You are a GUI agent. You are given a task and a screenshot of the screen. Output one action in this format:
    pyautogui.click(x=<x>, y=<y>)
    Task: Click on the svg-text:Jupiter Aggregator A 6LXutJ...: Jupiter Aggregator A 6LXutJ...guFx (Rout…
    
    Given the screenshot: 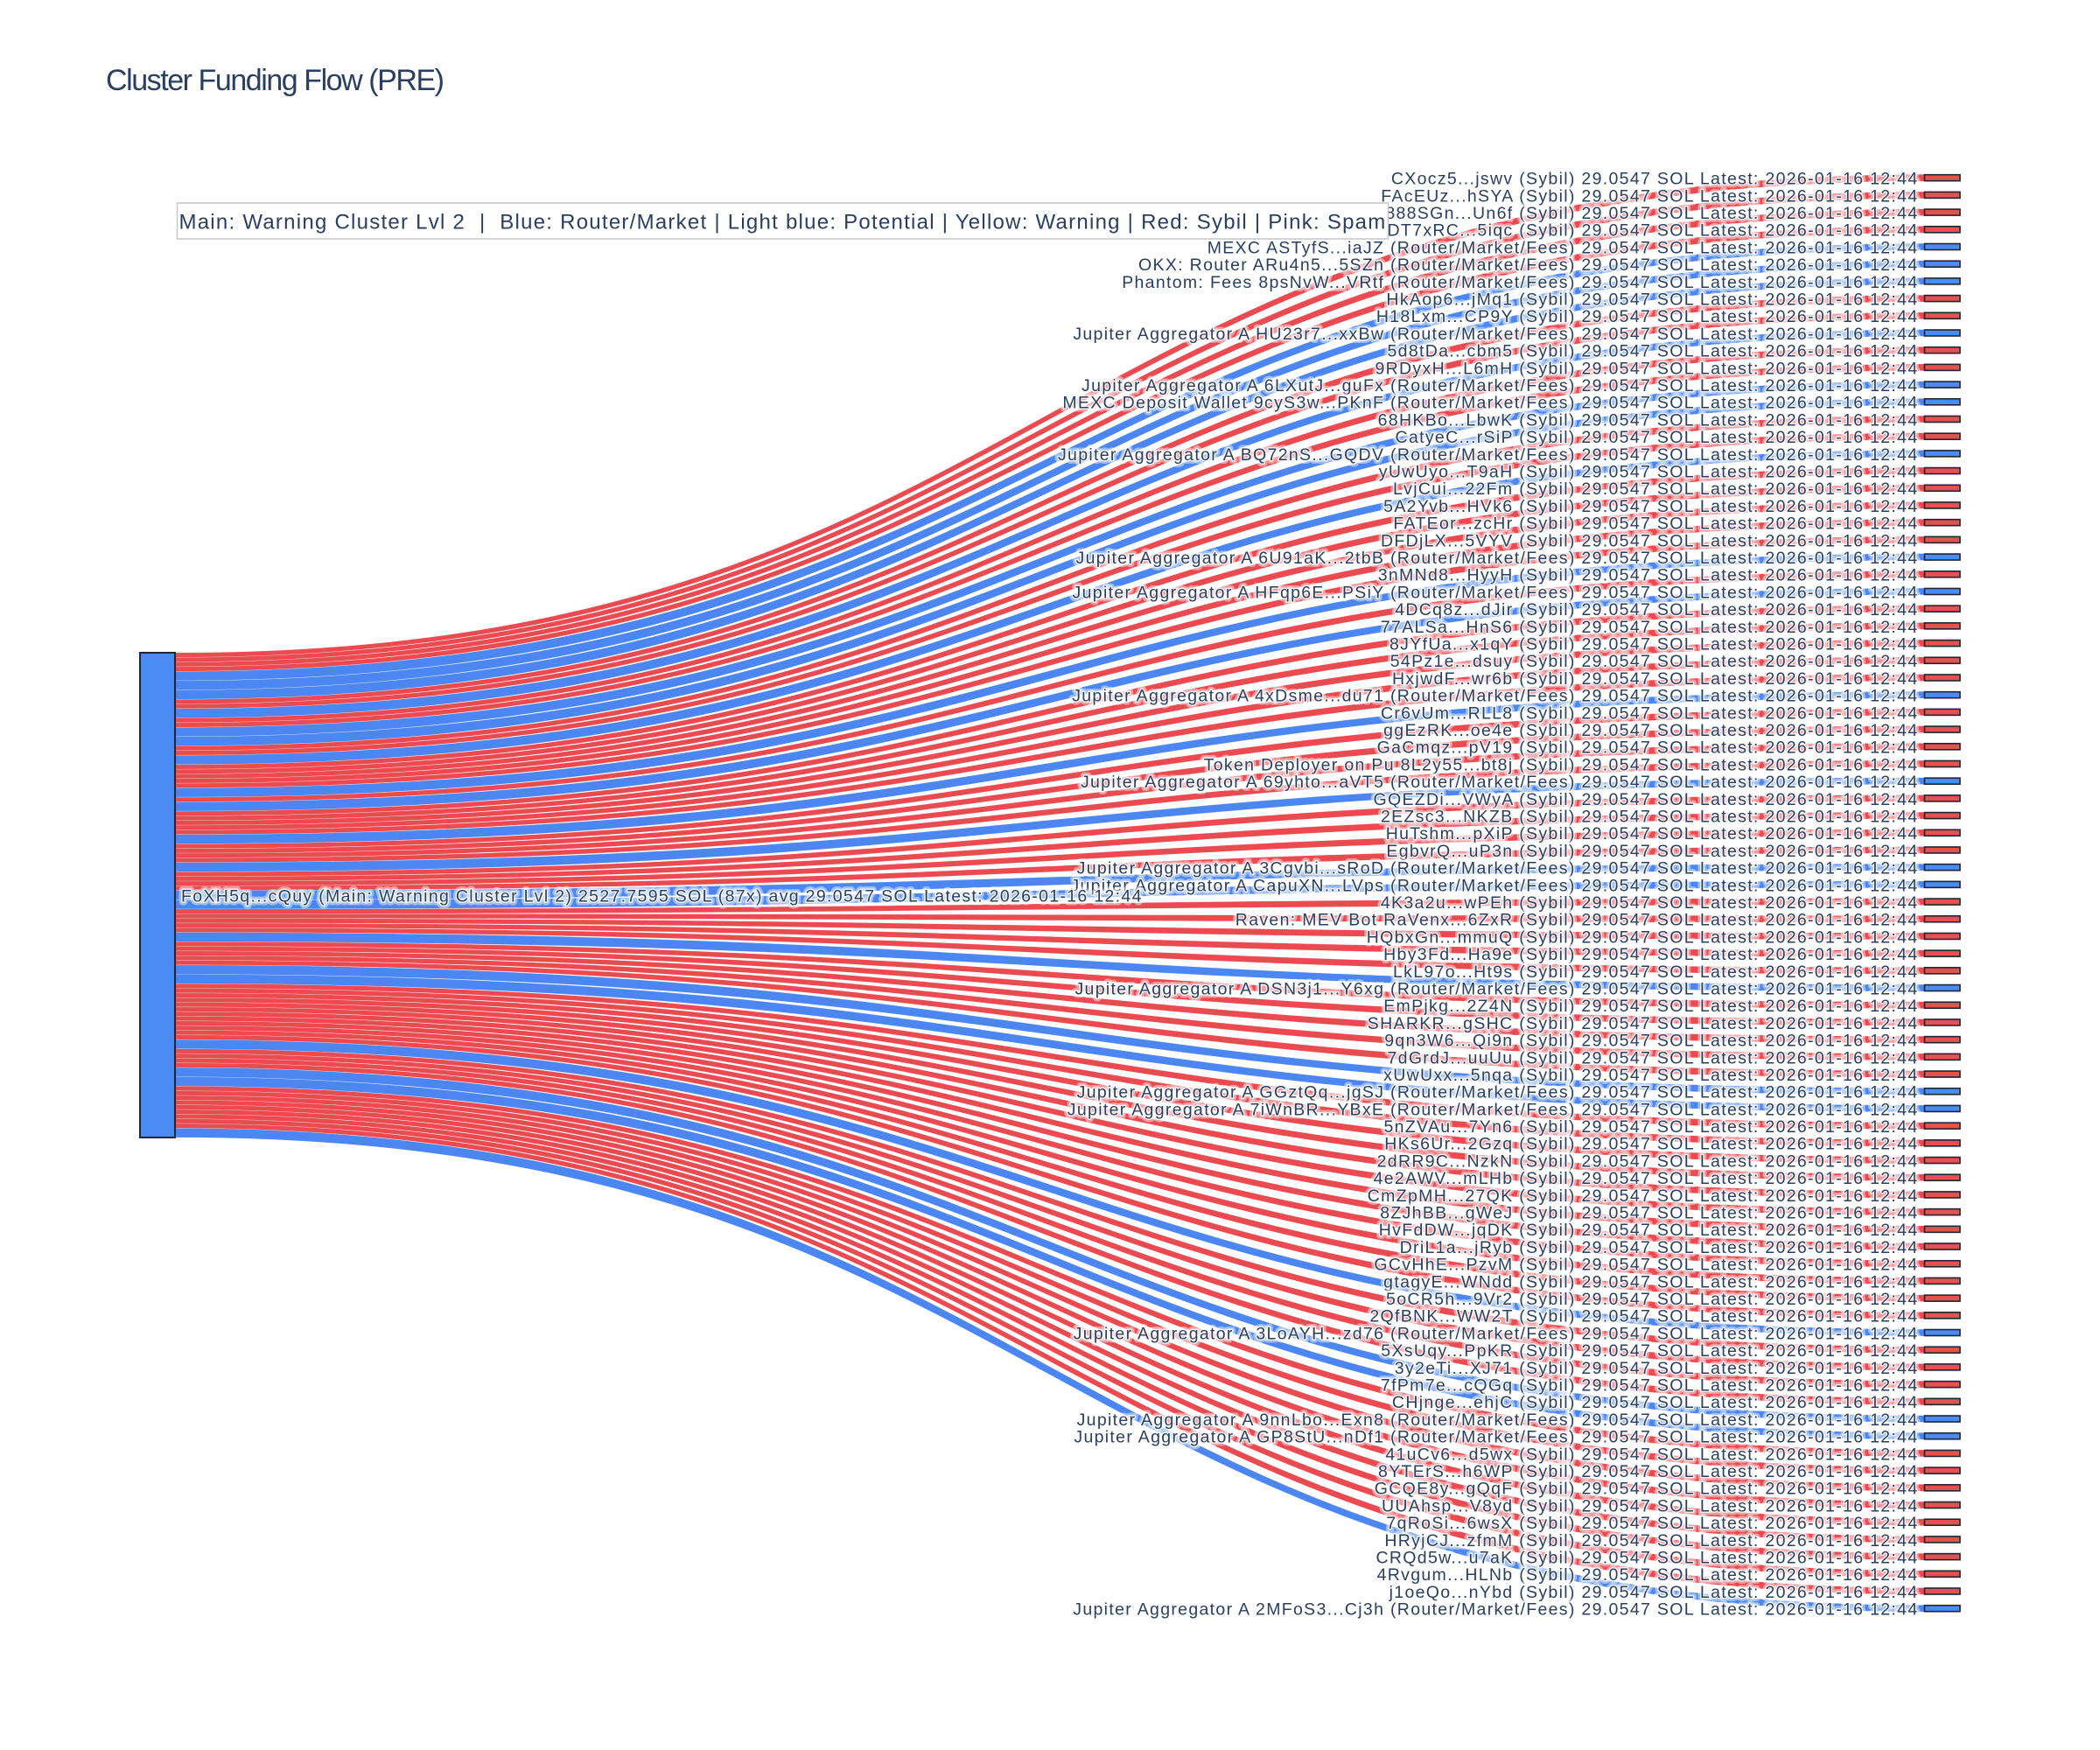 What is the action you would take?
    pyautogui.click(x=1500, y=386)
    